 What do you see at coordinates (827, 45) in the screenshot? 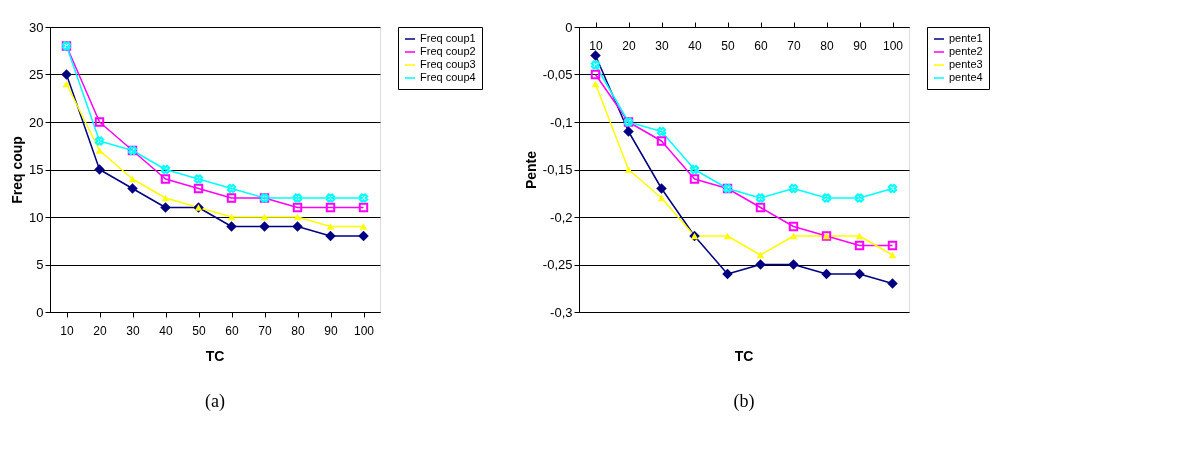
I see `x-tick-label: 80` at bounding box center [827, 45].